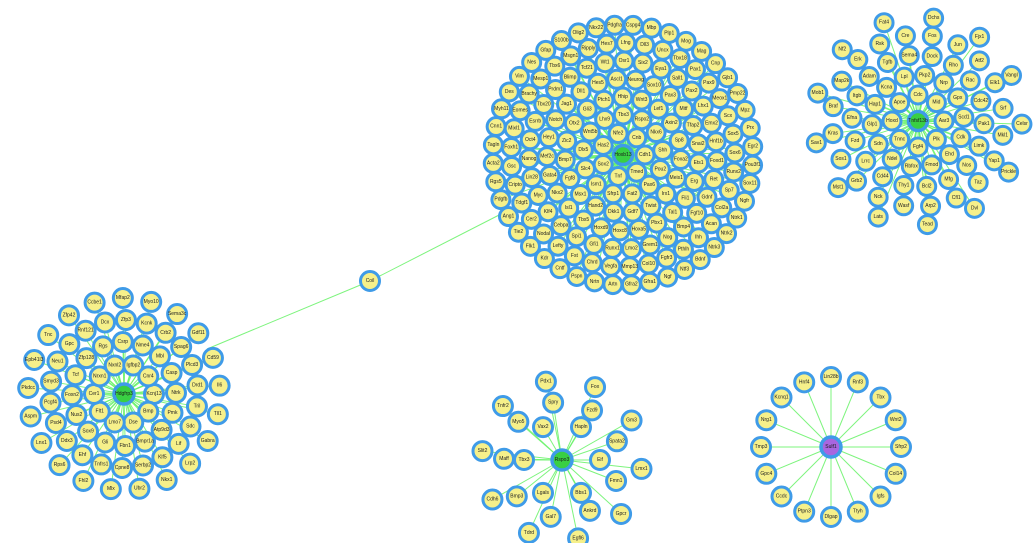 The height and width of the screenshot is (543, 1034). Describe the element at coordinates (932, 36) in the screenshot. I see `gene-node: Fos` at that location.